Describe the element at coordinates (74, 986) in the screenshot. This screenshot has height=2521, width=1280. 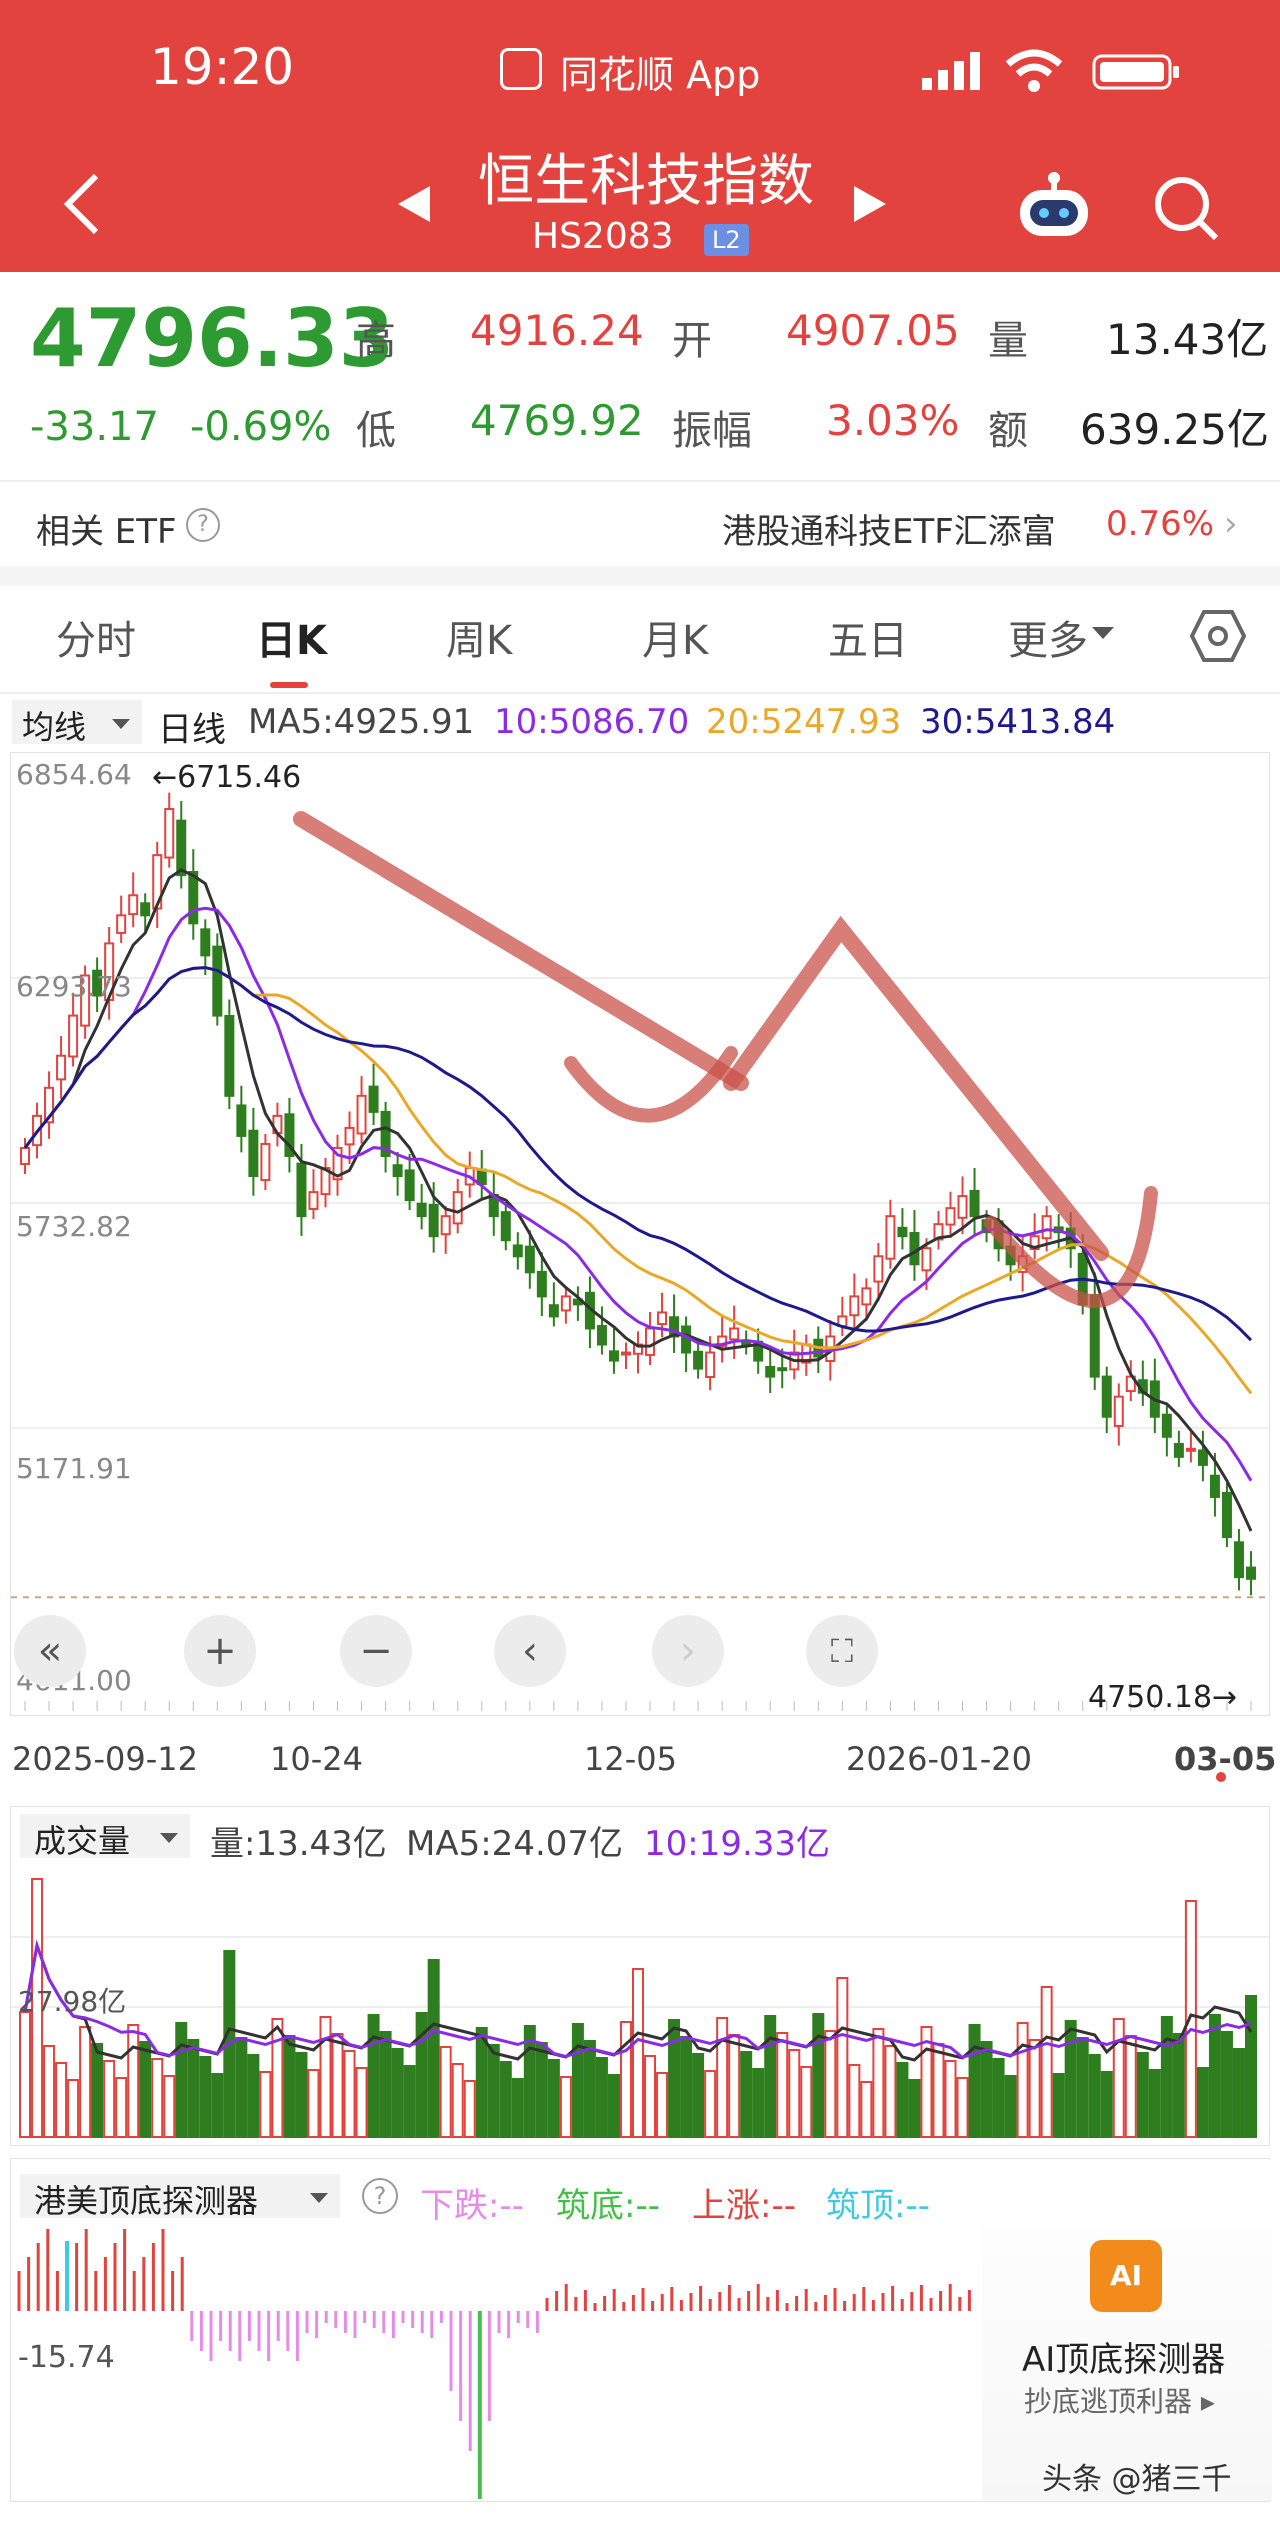
I see `price-axis-mid1: 6293.73` at that location.